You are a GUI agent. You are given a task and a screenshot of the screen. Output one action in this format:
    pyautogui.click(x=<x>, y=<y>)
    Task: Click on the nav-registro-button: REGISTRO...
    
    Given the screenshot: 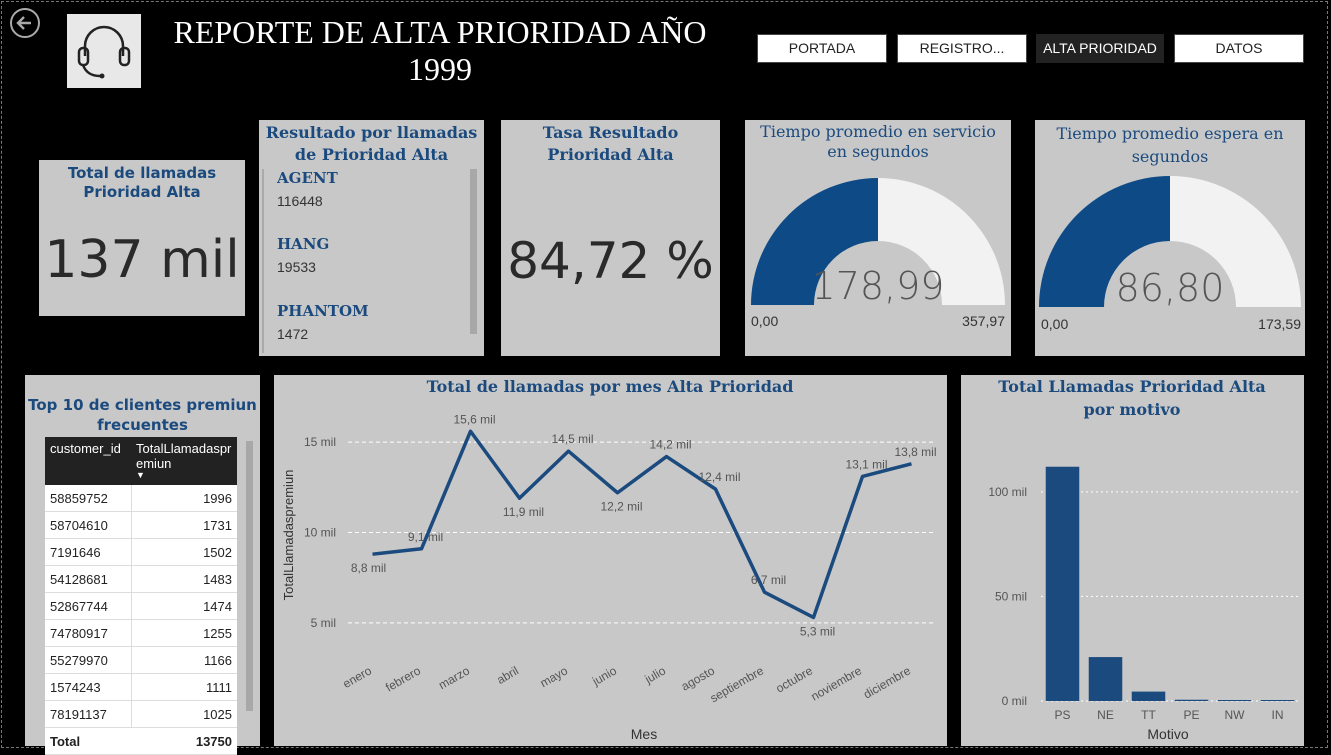 What is the action you would take?
    pyautogui.click(x=962, y=48)
    